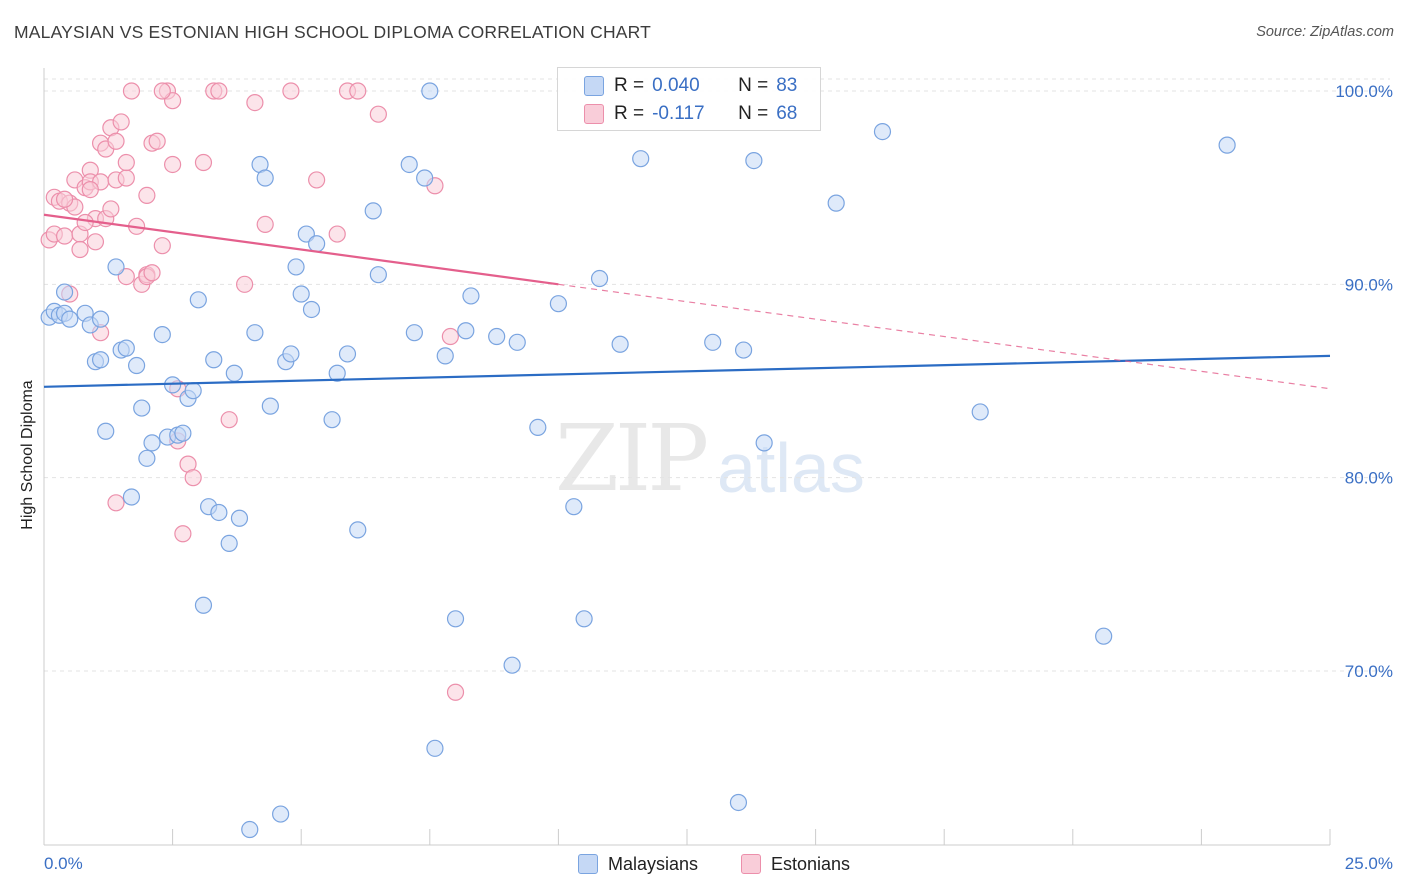 The width and height of the screenshot is (1406, 892). I want to click on bottom-legend-estonians: Estonians, so click(795, 864).